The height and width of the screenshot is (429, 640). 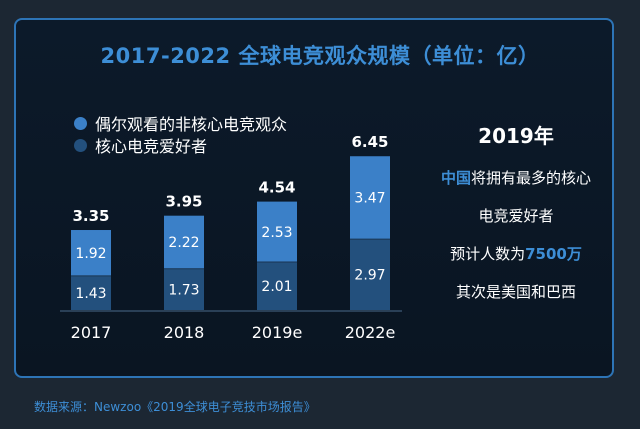 I want to click on x-tick-label-2019e: 2019e, so click(x=277, y=332).